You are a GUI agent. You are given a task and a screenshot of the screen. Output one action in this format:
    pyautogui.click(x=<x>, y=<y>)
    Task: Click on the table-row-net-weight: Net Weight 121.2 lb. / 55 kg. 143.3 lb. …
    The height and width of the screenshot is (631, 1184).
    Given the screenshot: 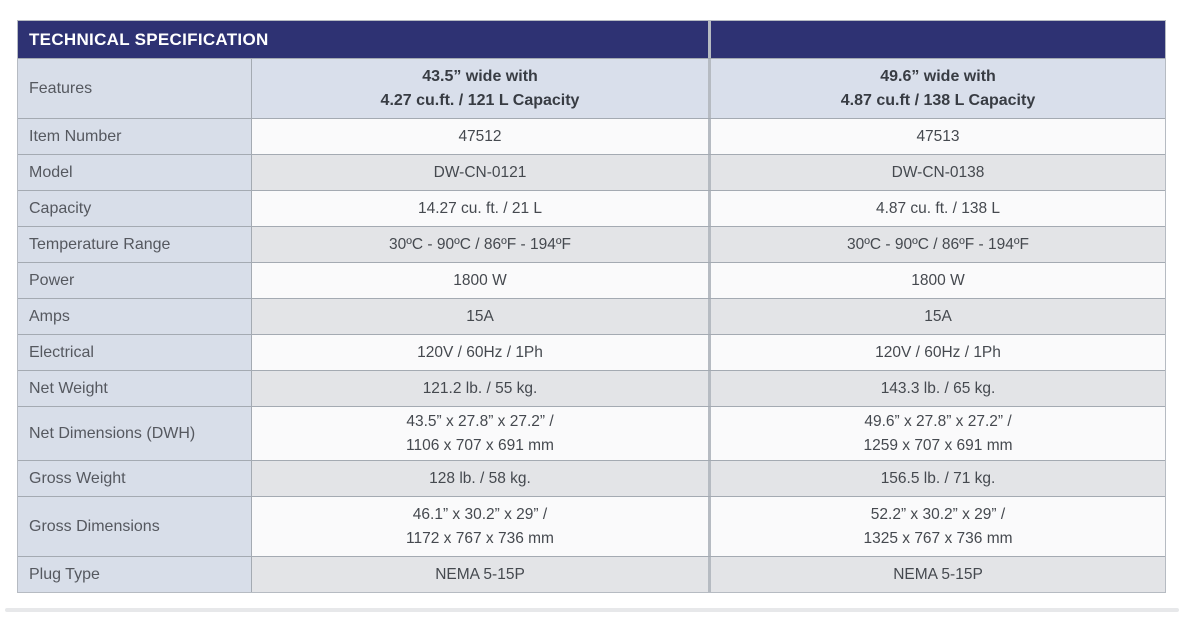 What is the action you would take?
    pyautogui.click(x=591, y=388)
    